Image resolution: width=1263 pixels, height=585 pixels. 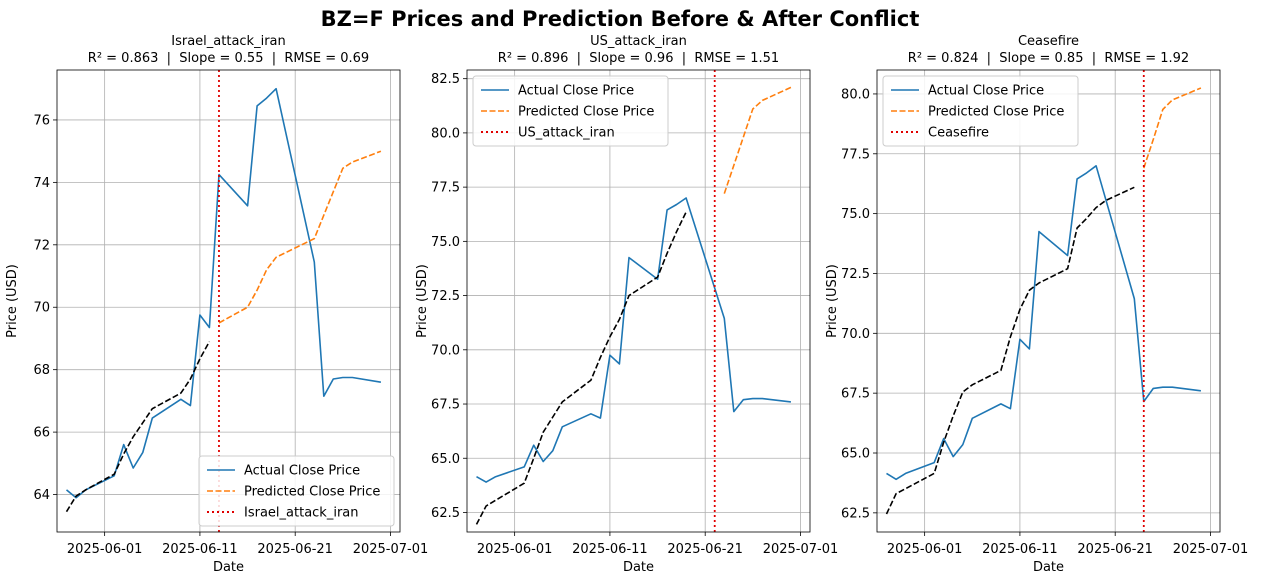 What do you see at coordinates (41, 495) in the screenshot?
I see `y-tick-label: 64` at bounding box center [41, 495].